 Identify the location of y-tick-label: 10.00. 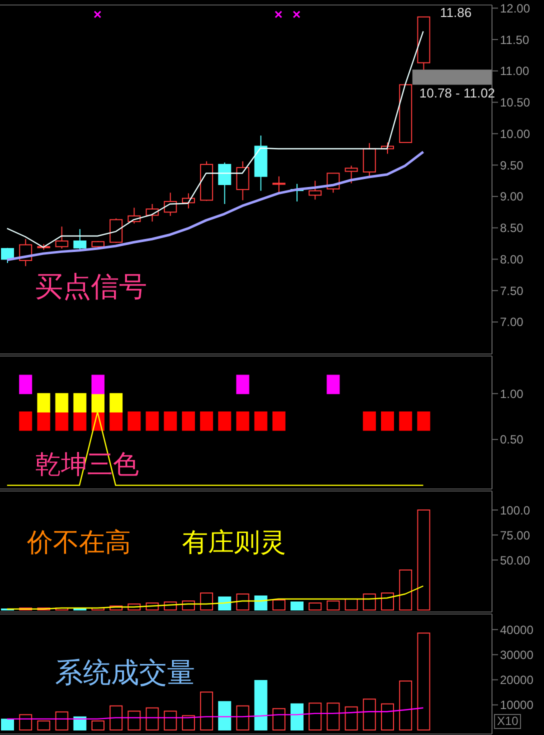
(515, 133).